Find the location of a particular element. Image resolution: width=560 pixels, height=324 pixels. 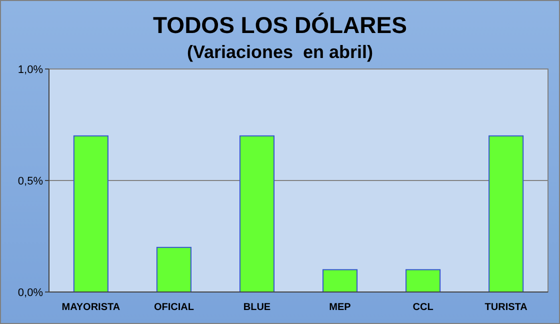

x-tick-label: CCL is located at coordinates (423, 307).